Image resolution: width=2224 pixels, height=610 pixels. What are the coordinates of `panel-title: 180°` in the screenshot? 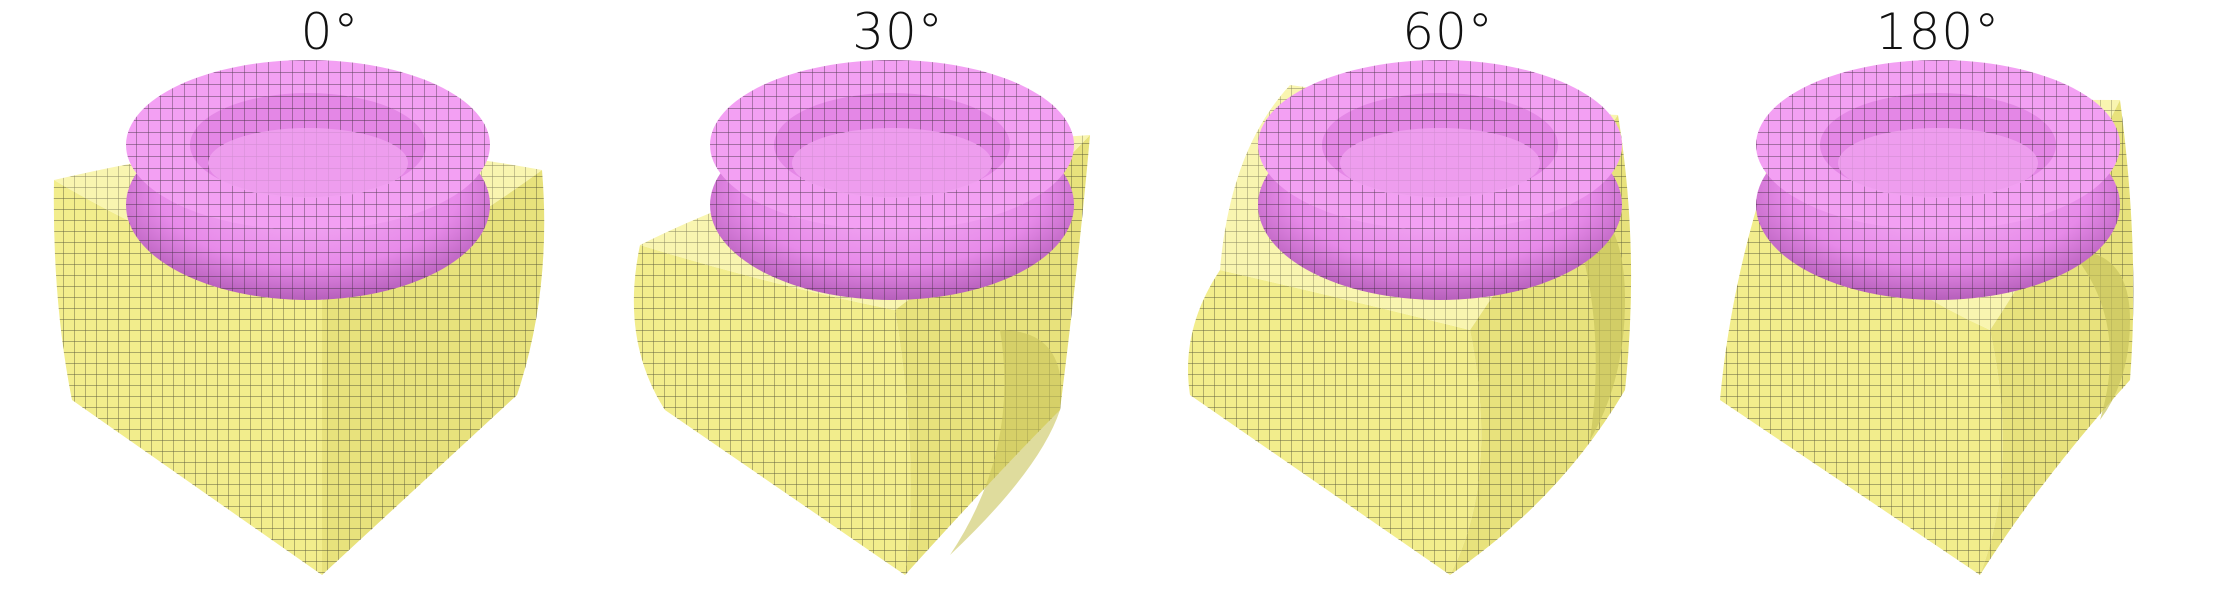 It's located at (1938, 32).